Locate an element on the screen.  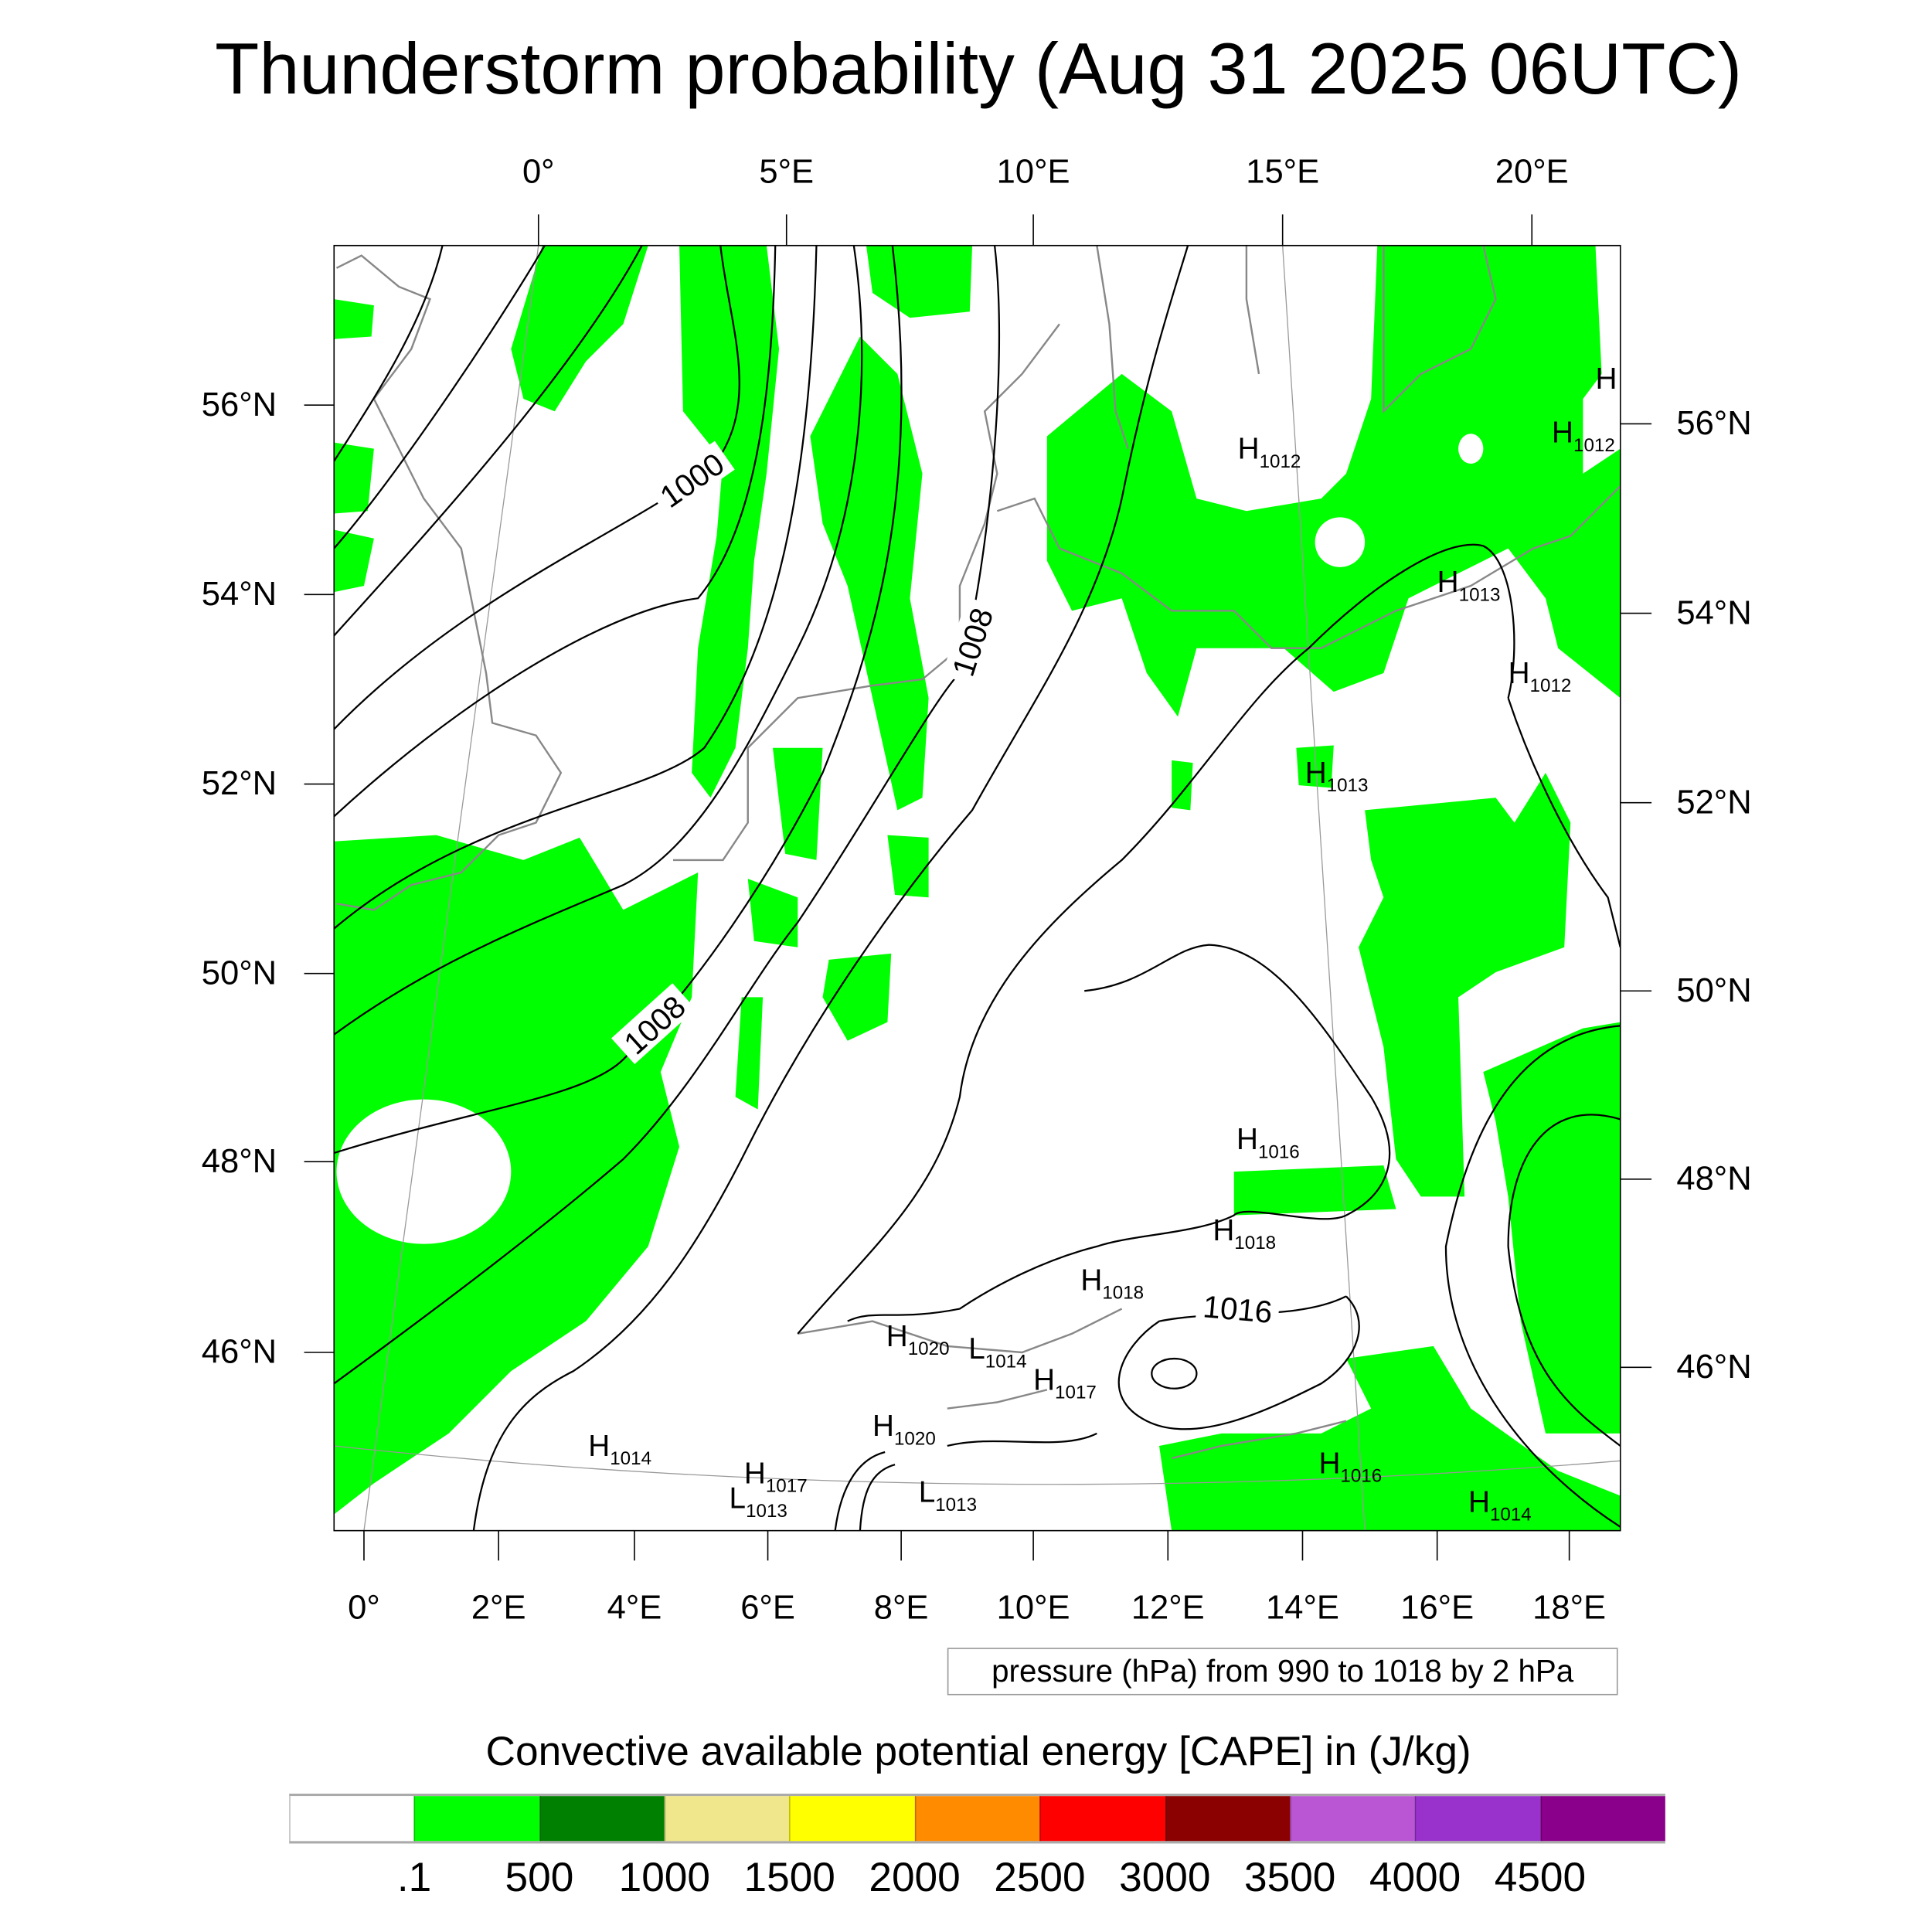
svg-text: 1008 is located at coordinates (972, 642).